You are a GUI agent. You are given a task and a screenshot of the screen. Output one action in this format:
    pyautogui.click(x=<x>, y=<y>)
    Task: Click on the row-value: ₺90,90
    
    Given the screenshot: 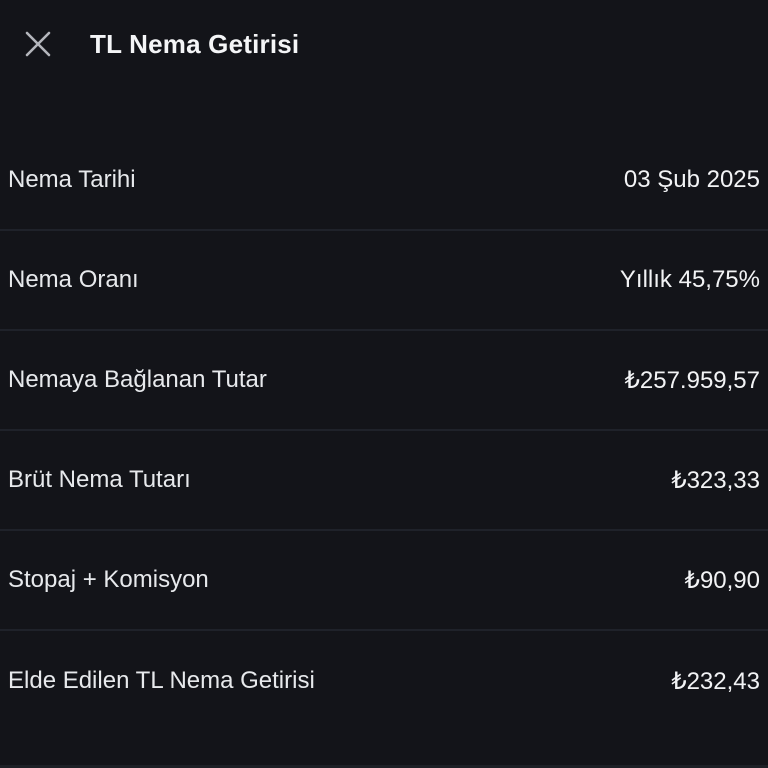 What is the action you would take?
    pyautogui.click(x=722, y=580)
    